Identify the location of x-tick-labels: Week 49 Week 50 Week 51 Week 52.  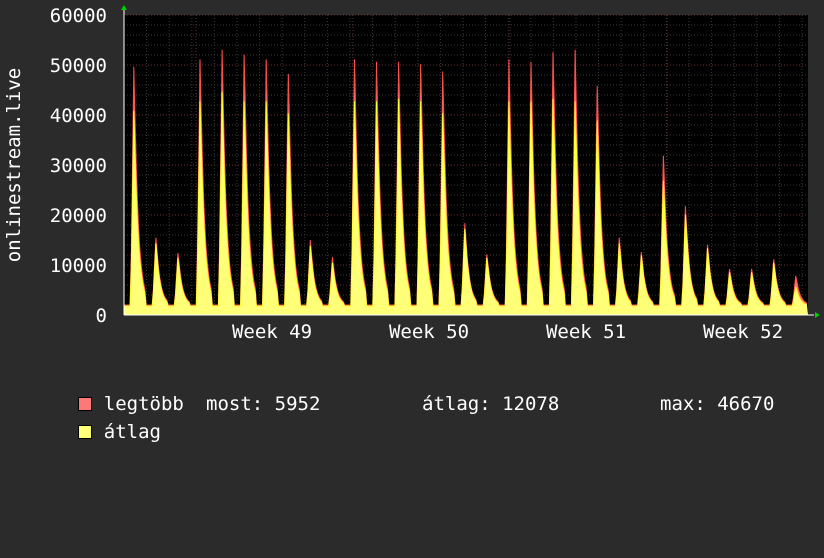
(507, 332).